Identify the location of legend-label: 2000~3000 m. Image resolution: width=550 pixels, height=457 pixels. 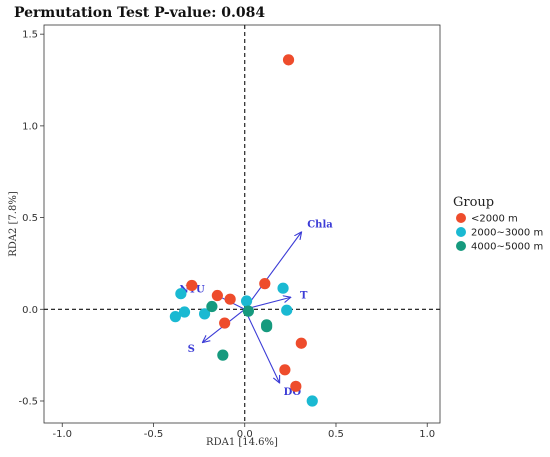
(507, 233).